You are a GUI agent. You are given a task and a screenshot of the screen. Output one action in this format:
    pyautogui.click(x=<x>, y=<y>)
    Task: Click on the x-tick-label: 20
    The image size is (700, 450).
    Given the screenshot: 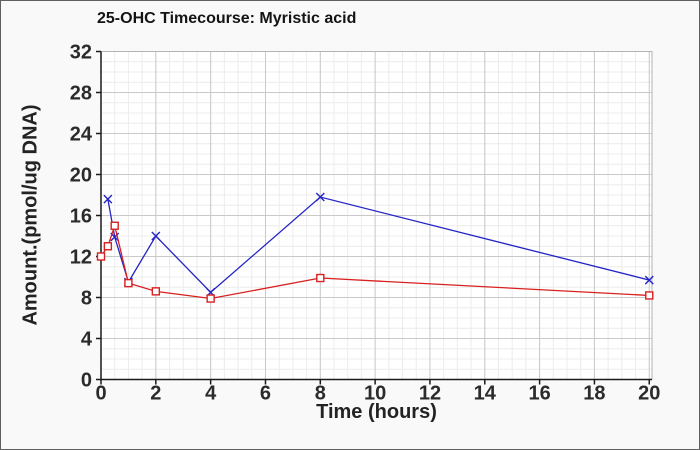 What is the action you would take?
    pyautogui.click(x=649, y=394)
    